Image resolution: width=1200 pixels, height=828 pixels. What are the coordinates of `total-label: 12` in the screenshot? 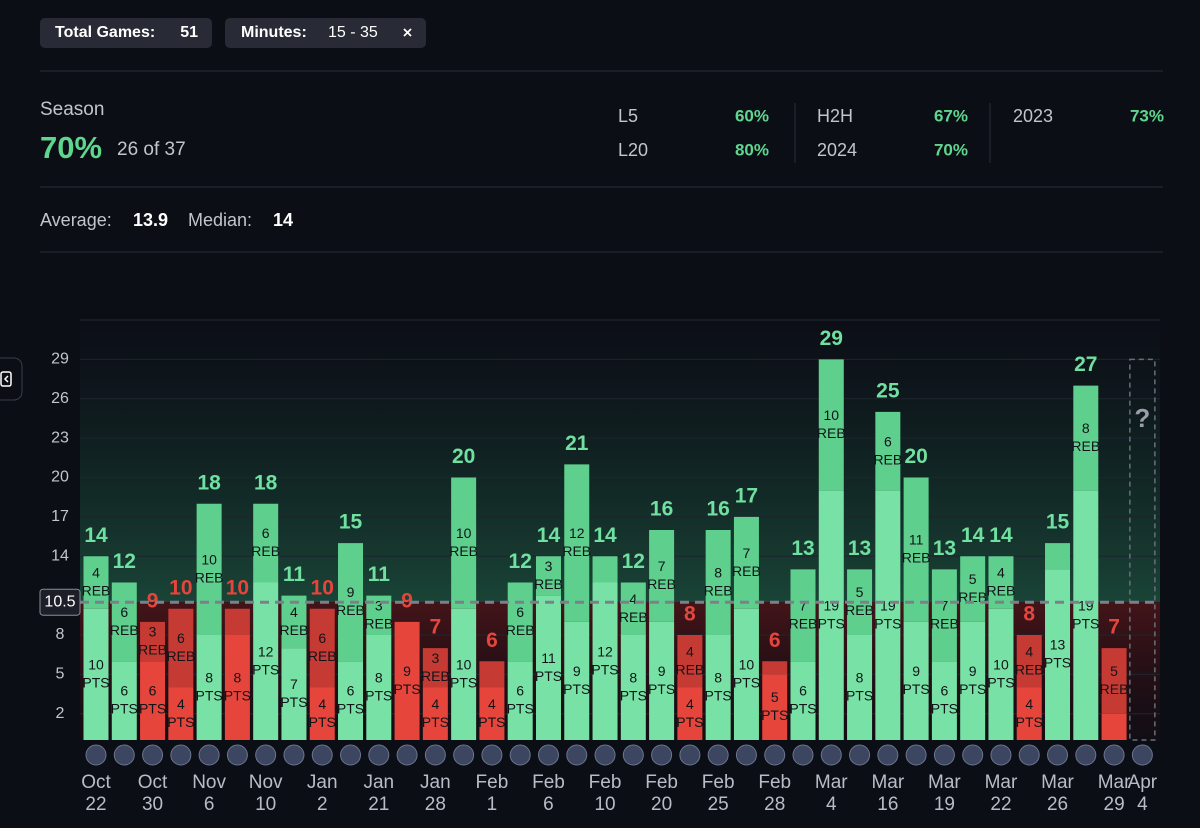 It's located at (520, 561).